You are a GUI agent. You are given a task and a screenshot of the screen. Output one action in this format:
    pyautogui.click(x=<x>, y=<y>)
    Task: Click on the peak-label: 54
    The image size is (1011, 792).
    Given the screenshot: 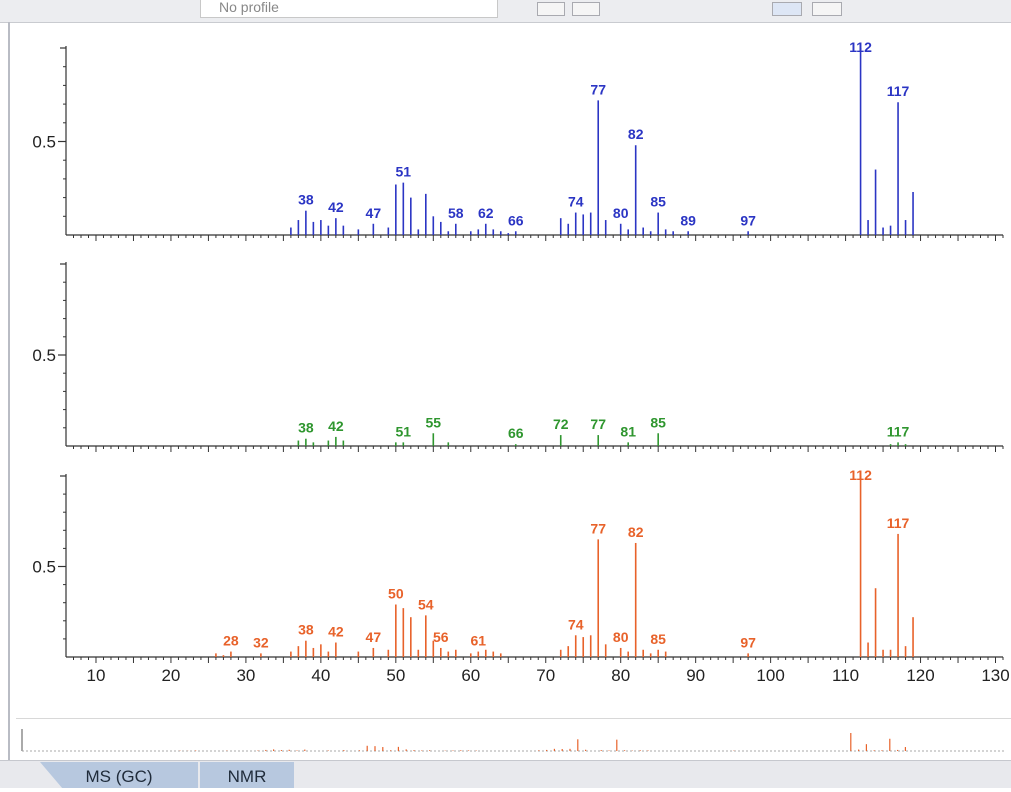 What is the action you would take?
    pyautogui.click(x=426, y=604)
    